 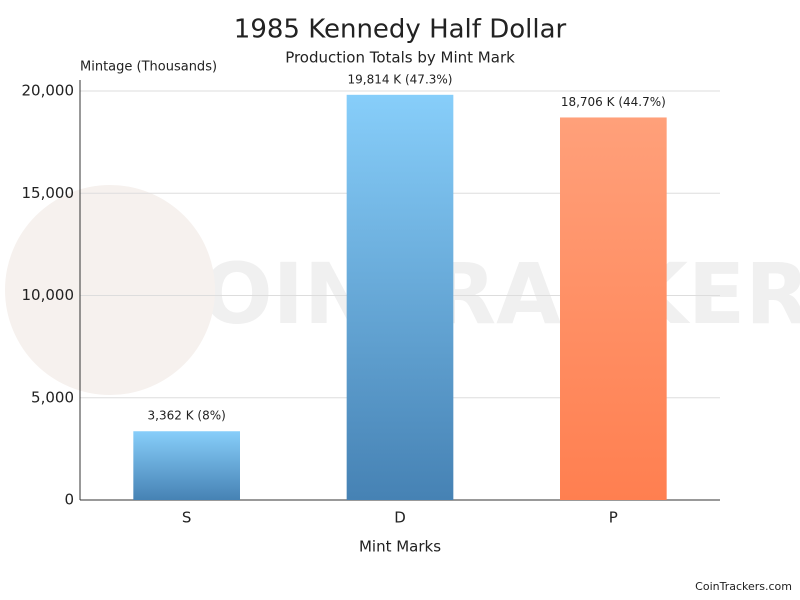 What do you see at coordinates (400, 547) in the screenshot?
I see `x-axis-label: Mint Marks` at bounding box center [400, 547].